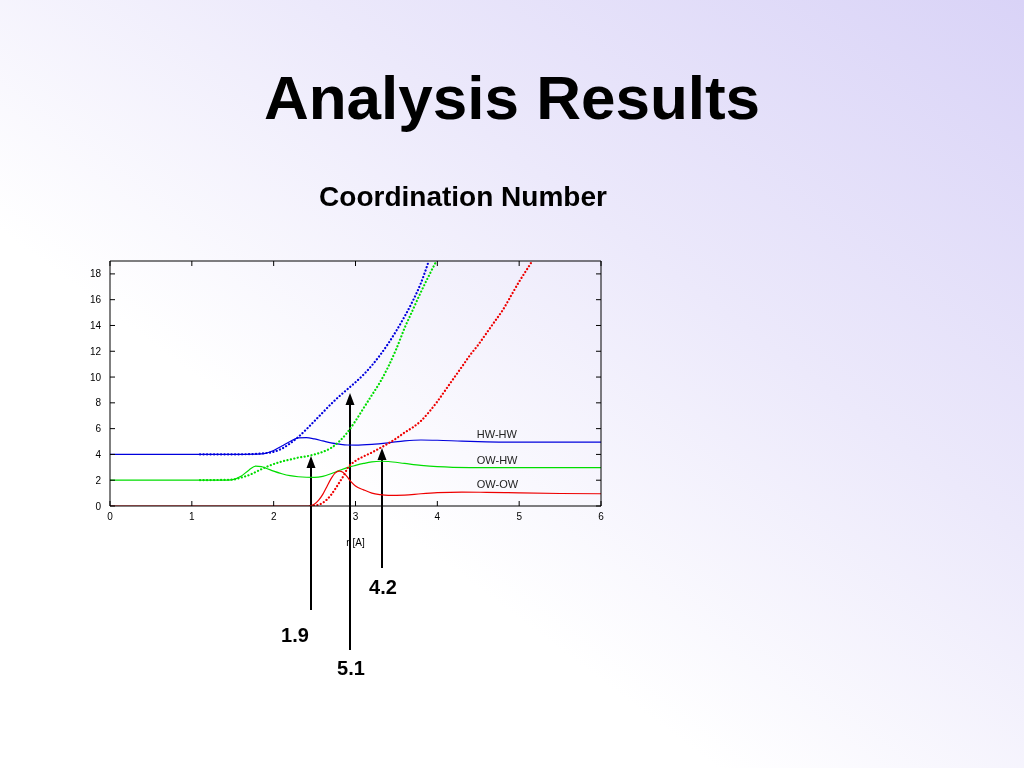 The height and width of the screenshot is (768, 1024). What do you see at coordinates (95, 377) in the screenshot?
I see `y-tick-label: 10` at bounding box center [95, 377].